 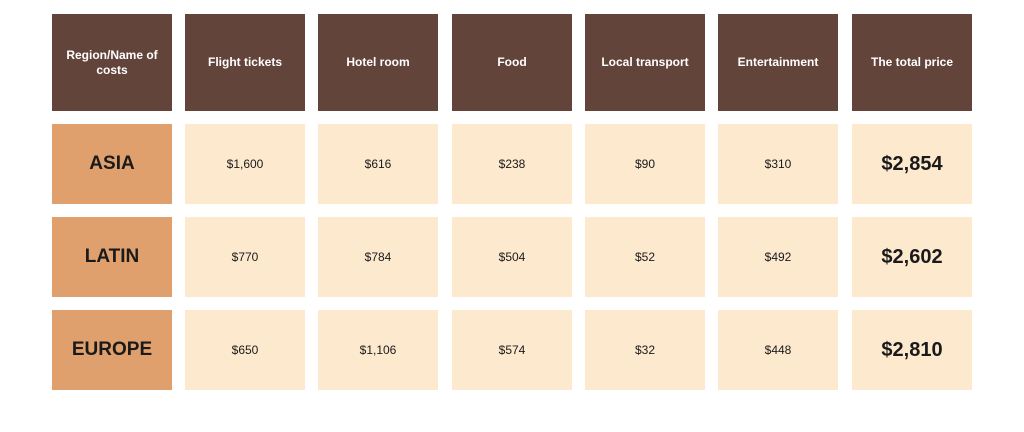 What do you see at coordinates (778, 257) in the screenshot?
I see `cost-cell: $492` at bounding box center [778, 257].